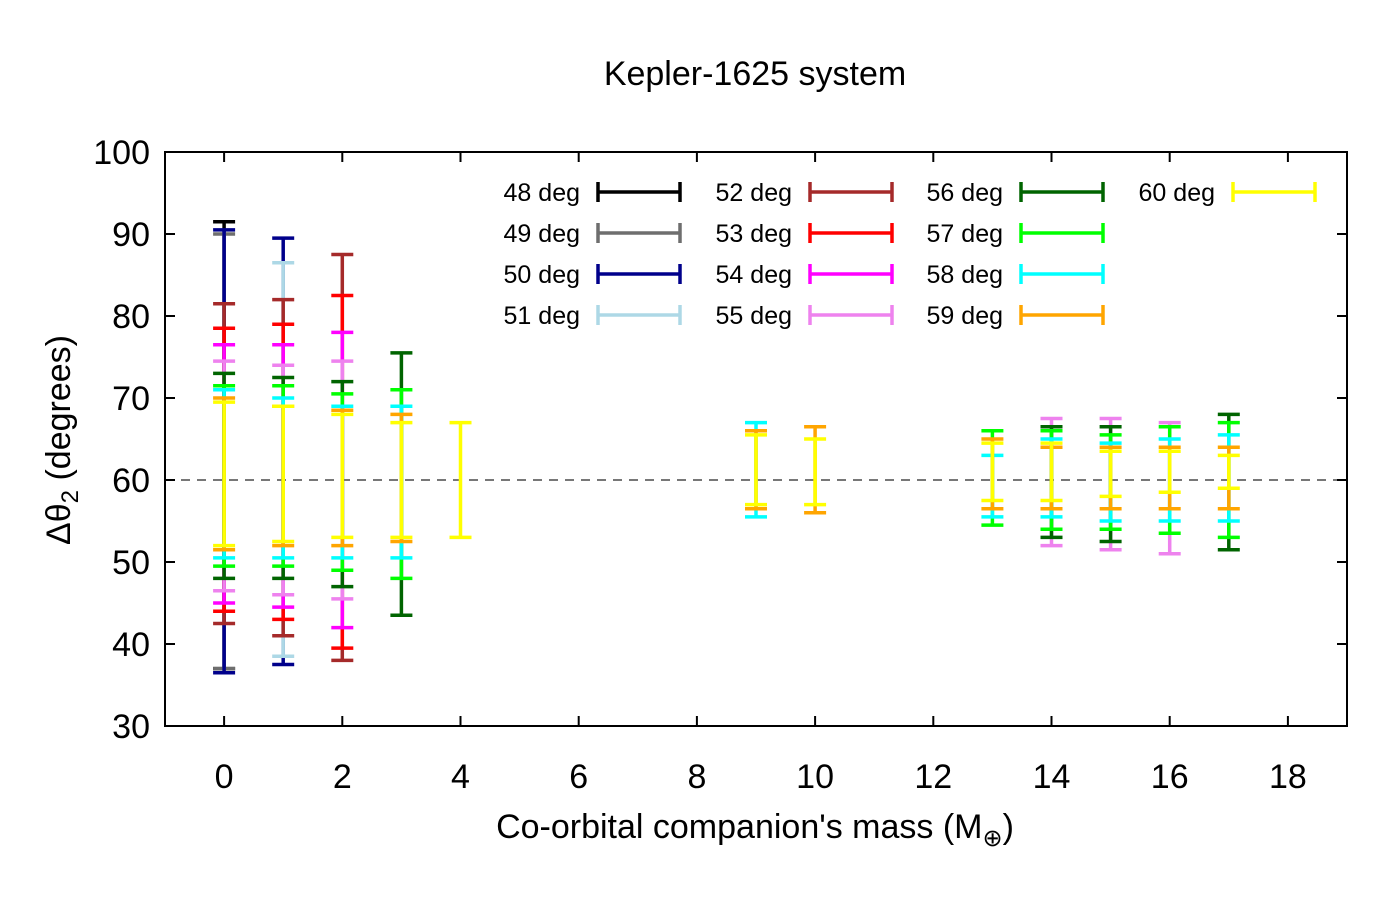 This screenshot has width=1400, height=900. I want to click on y-tick-label: 60, so click(131, 481).